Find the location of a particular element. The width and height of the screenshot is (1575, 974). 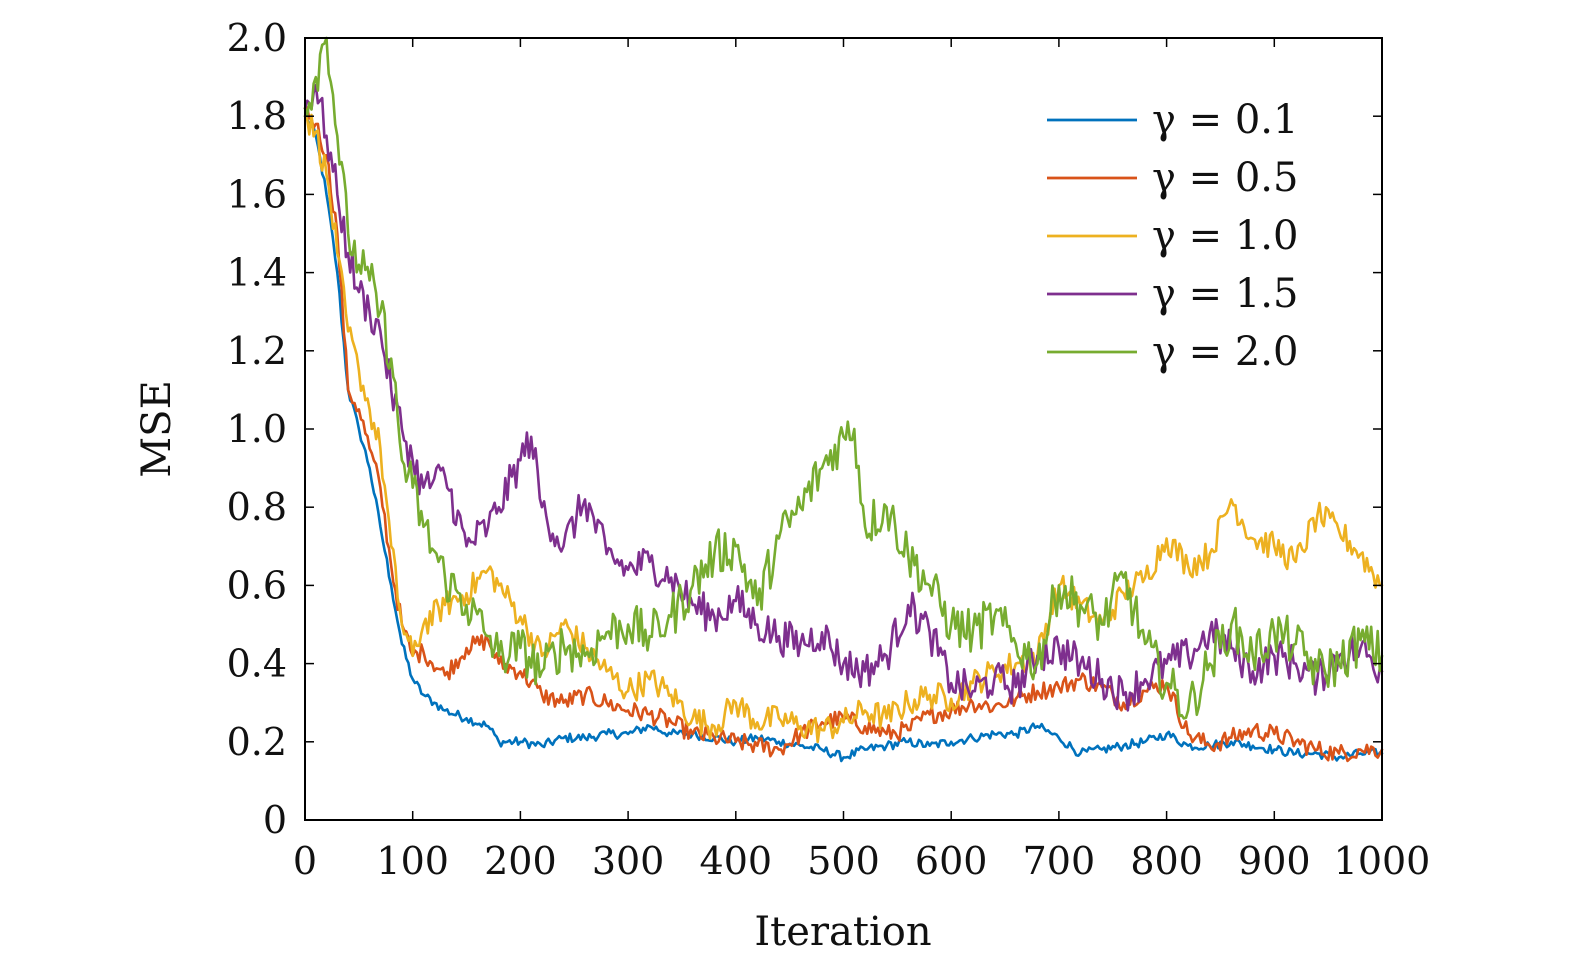

x-tick-label: 700 is located at coordinates (1059, 861).